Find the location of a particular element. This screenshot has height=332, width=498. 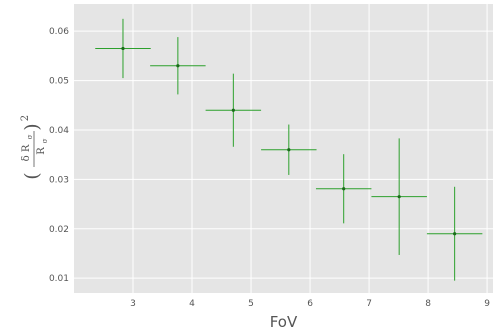

y-tick-label: 0.06 is located at coordinates (59, 32).